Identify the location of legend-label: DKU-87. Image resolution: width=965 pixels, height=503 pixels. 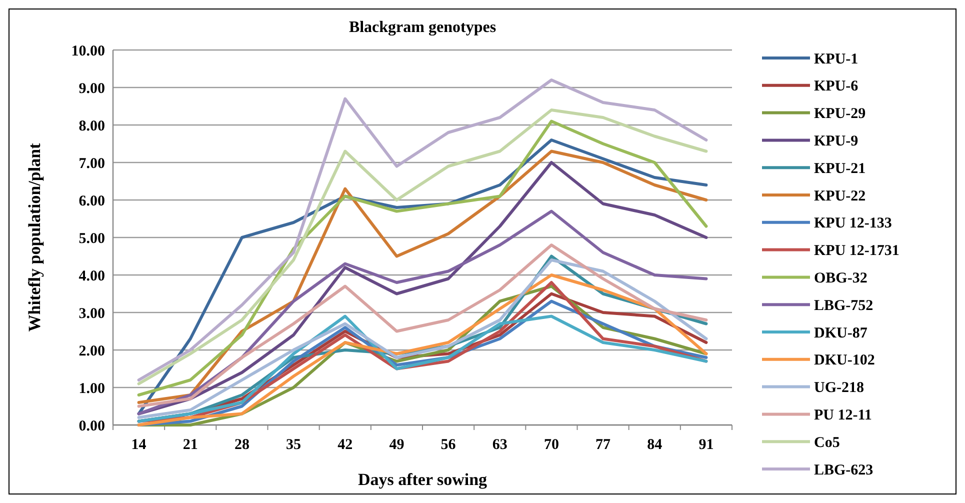
(841, 333).